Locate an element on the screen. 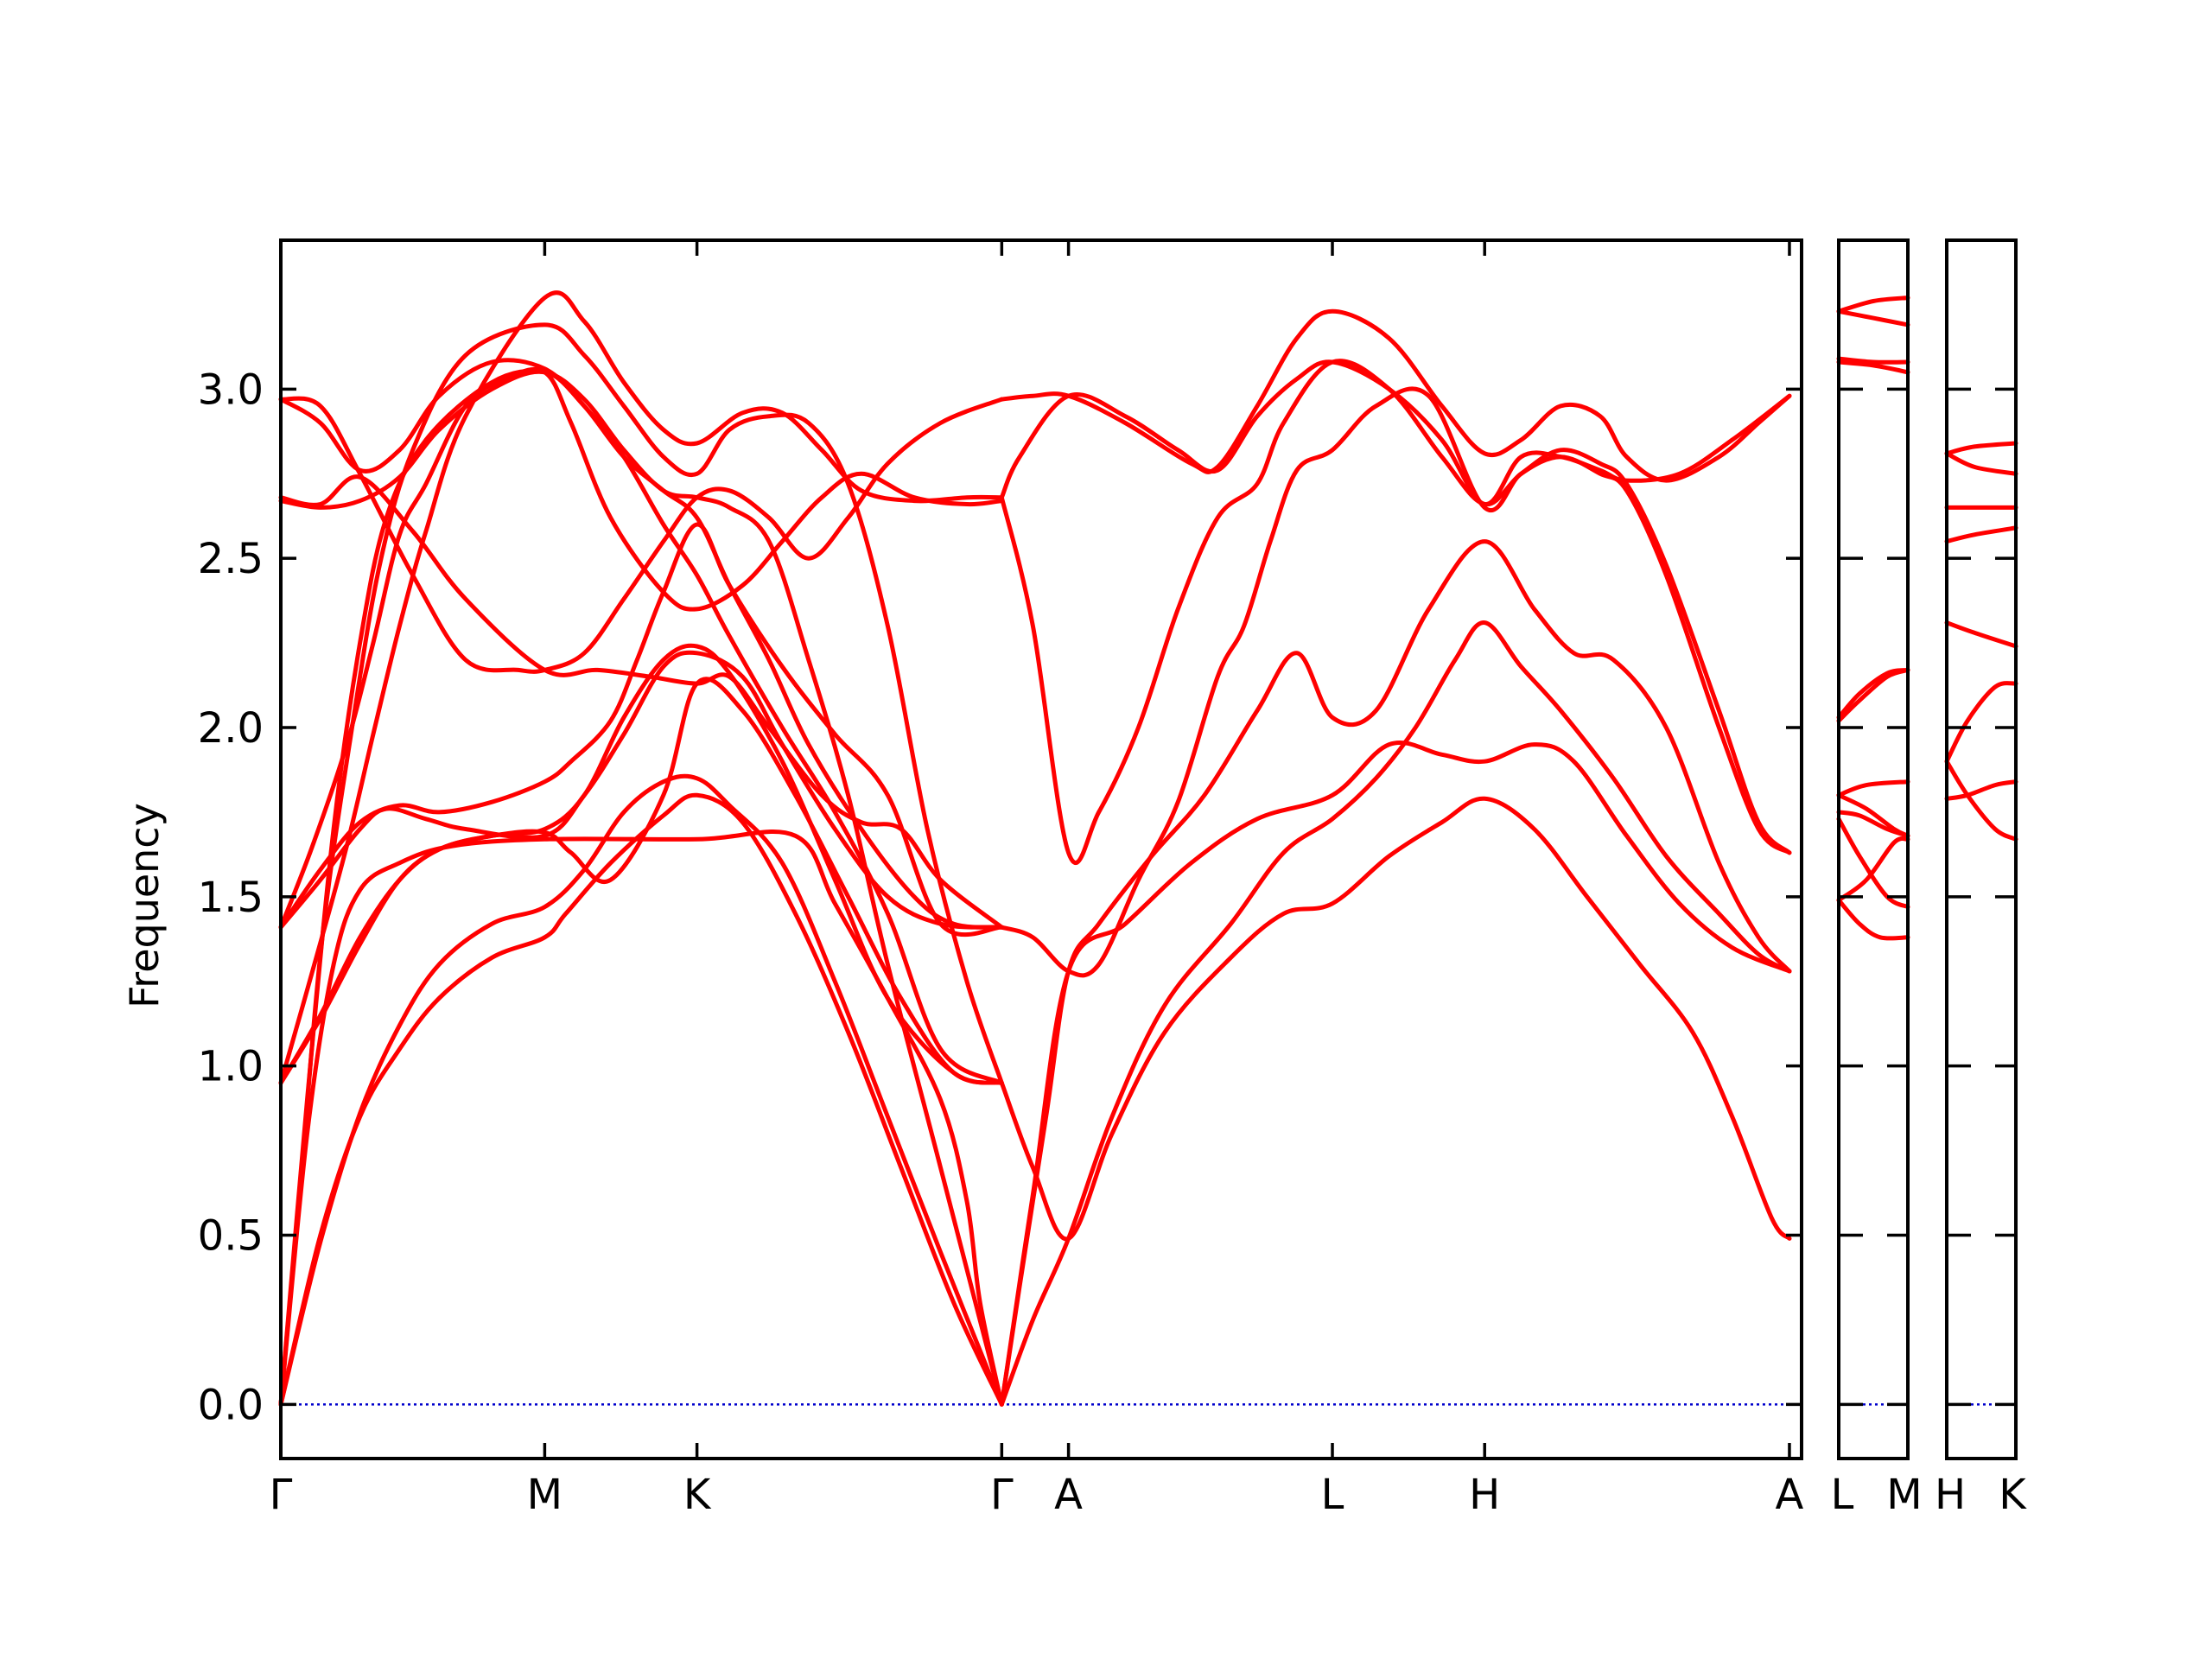  y-tick-label: 2.5 is located at coordinates (231, 559).